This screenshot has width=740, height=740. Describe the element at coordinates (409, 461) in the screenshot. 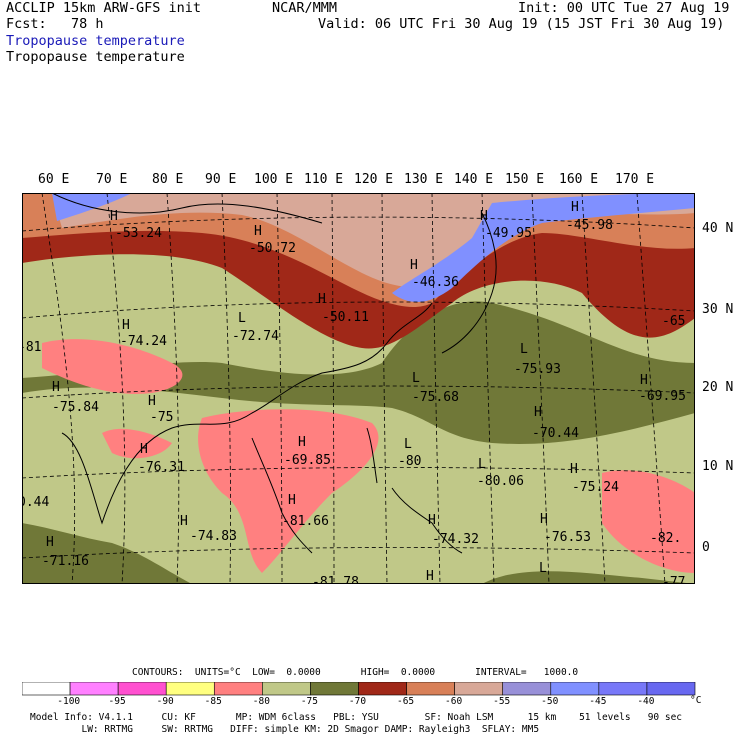

I see `map-annotation: -80` at that location.